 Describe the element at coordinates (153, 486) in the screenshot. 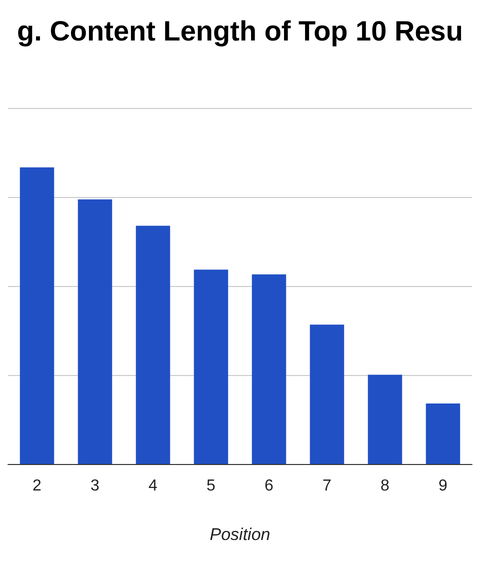

I see `x-tick-label: 4` at that location.